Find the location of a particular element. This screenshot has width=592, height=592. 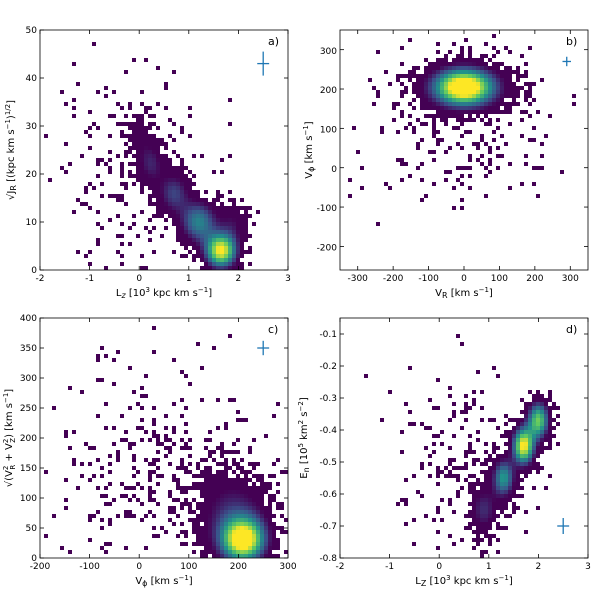

panel-b-ytick-label: -100 is located at coordinates (327, 209).